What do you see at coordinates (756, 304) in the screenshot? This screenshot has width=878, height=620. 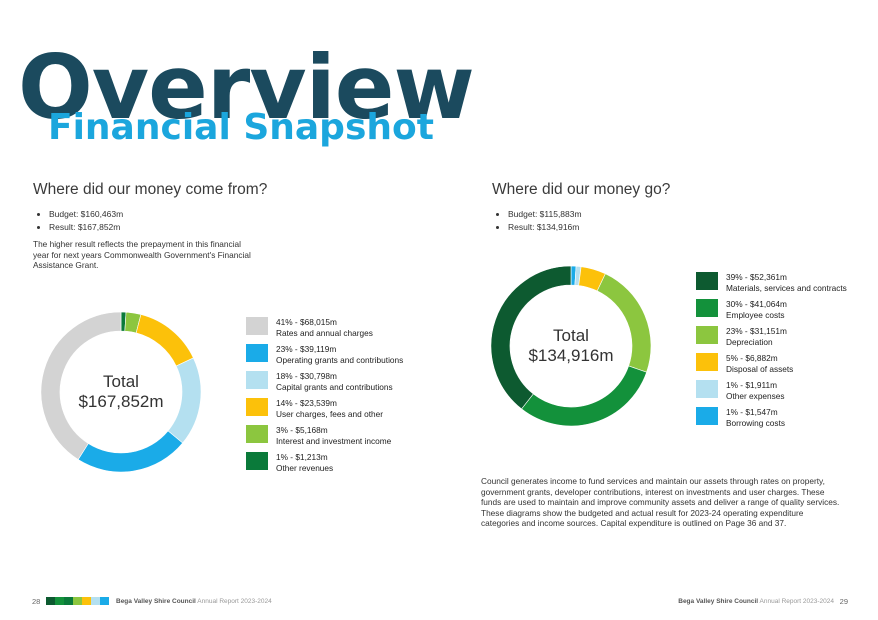 I see `expense-legend-value: 30% - $41,064m` at bounding box center [756, 304].